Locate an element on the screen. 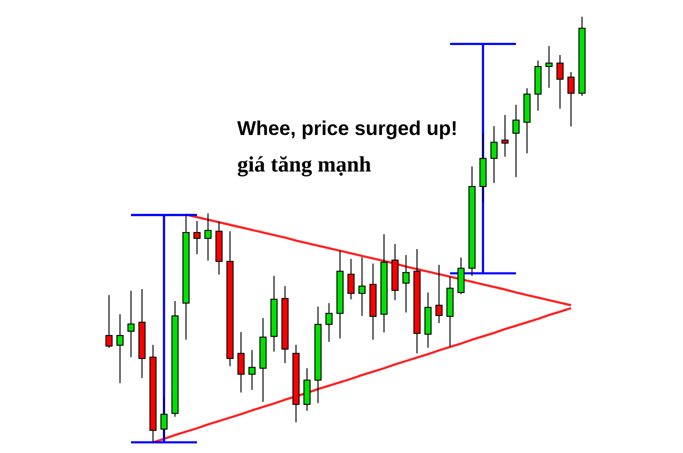 This screenshot has width=683, height=453. annotation: Whee, price surged up! is located at coordinates (346, 130).